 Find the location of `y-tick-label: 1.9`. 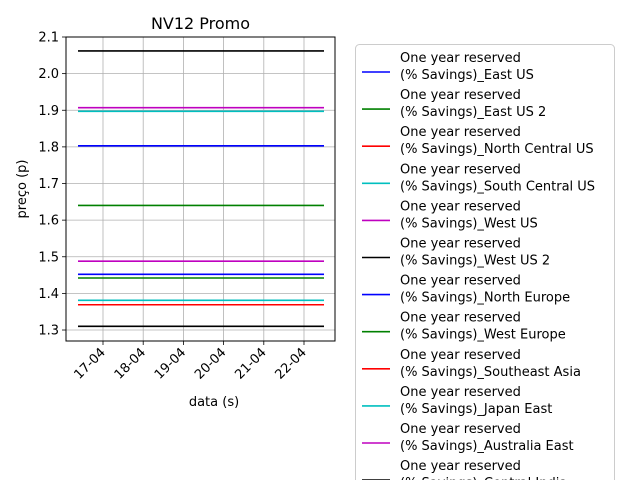

y-tick-label: 1.9 is located at coordinates (48, 111).